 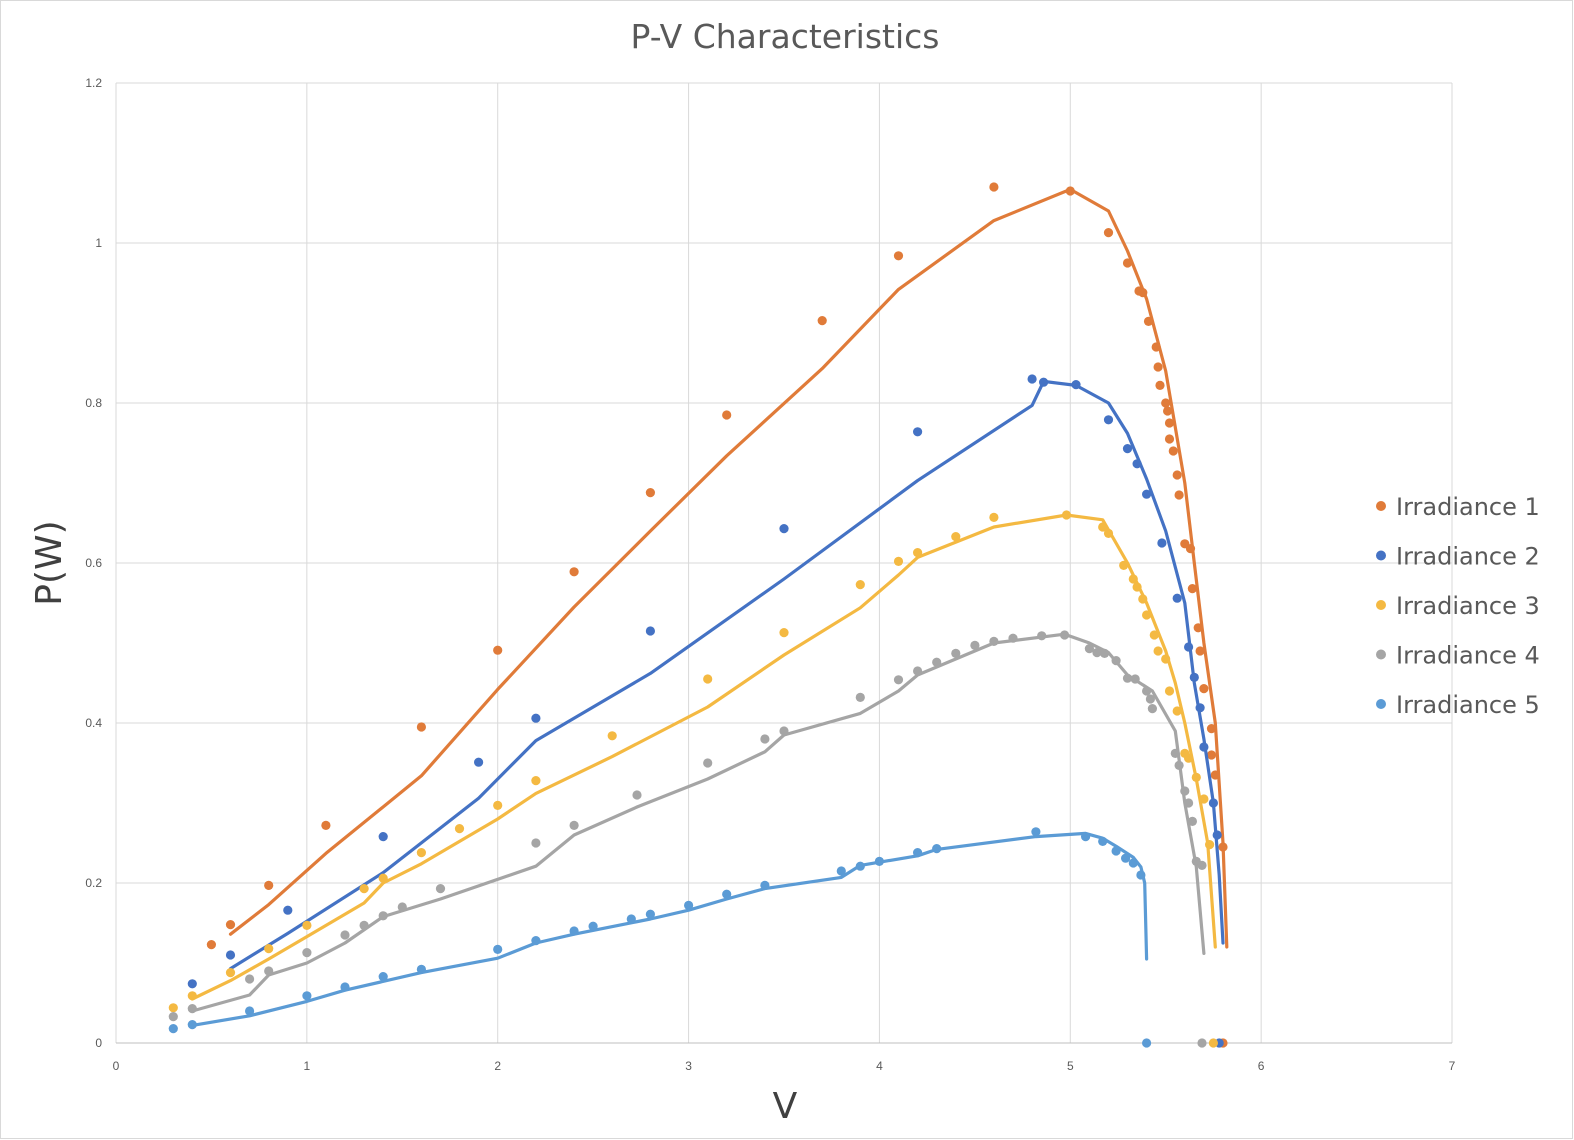 I want to click on legend-entry: Irradiance 5, so click(x=1468, y=705).